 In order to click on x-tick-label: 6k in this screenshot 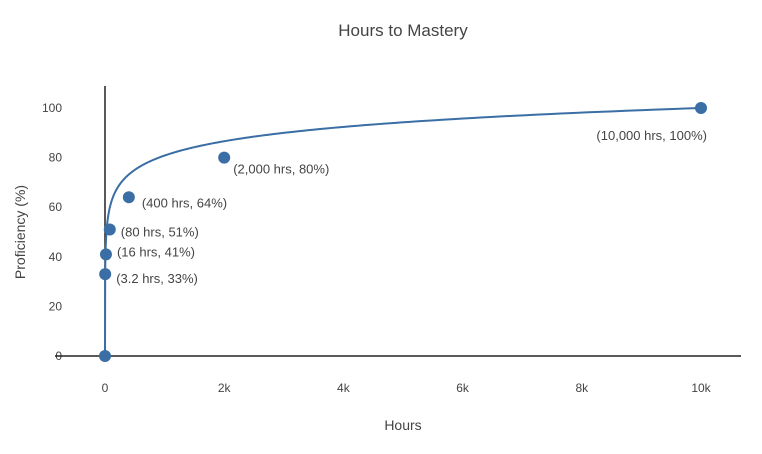, I will do `click(463, 388)`.